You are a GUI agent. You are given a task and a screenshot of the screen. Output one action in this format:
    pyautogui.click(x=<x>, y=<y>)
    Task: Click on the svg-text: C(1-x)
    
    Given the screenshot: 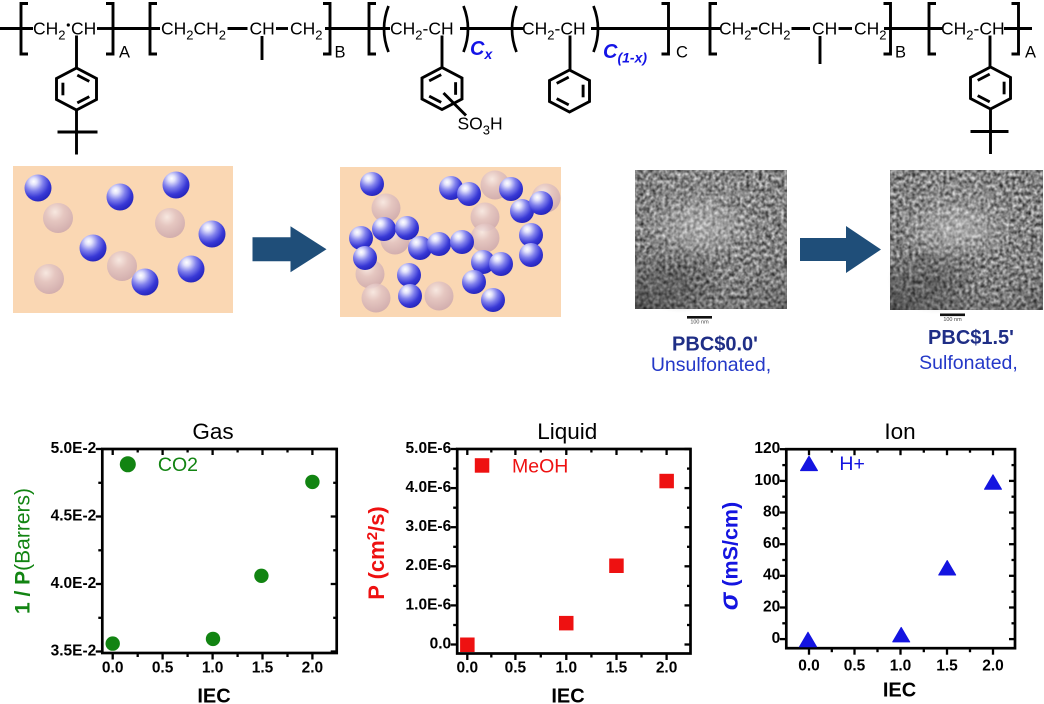 What is the action you would take?
    pyautogui.click(x=625, y=53)
    